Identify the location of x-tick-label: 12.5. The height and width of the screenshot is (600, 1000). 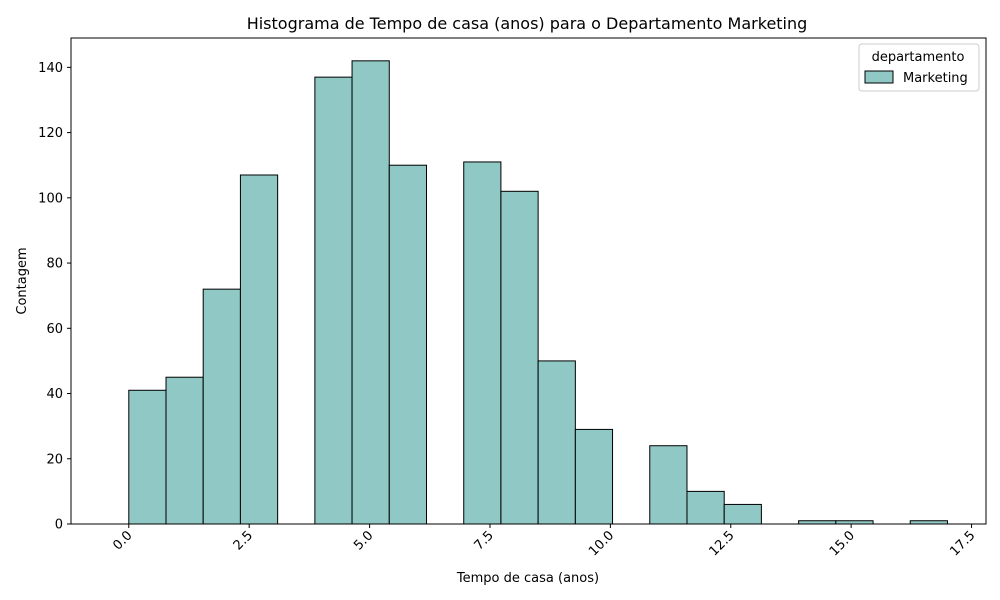
(722, 543).